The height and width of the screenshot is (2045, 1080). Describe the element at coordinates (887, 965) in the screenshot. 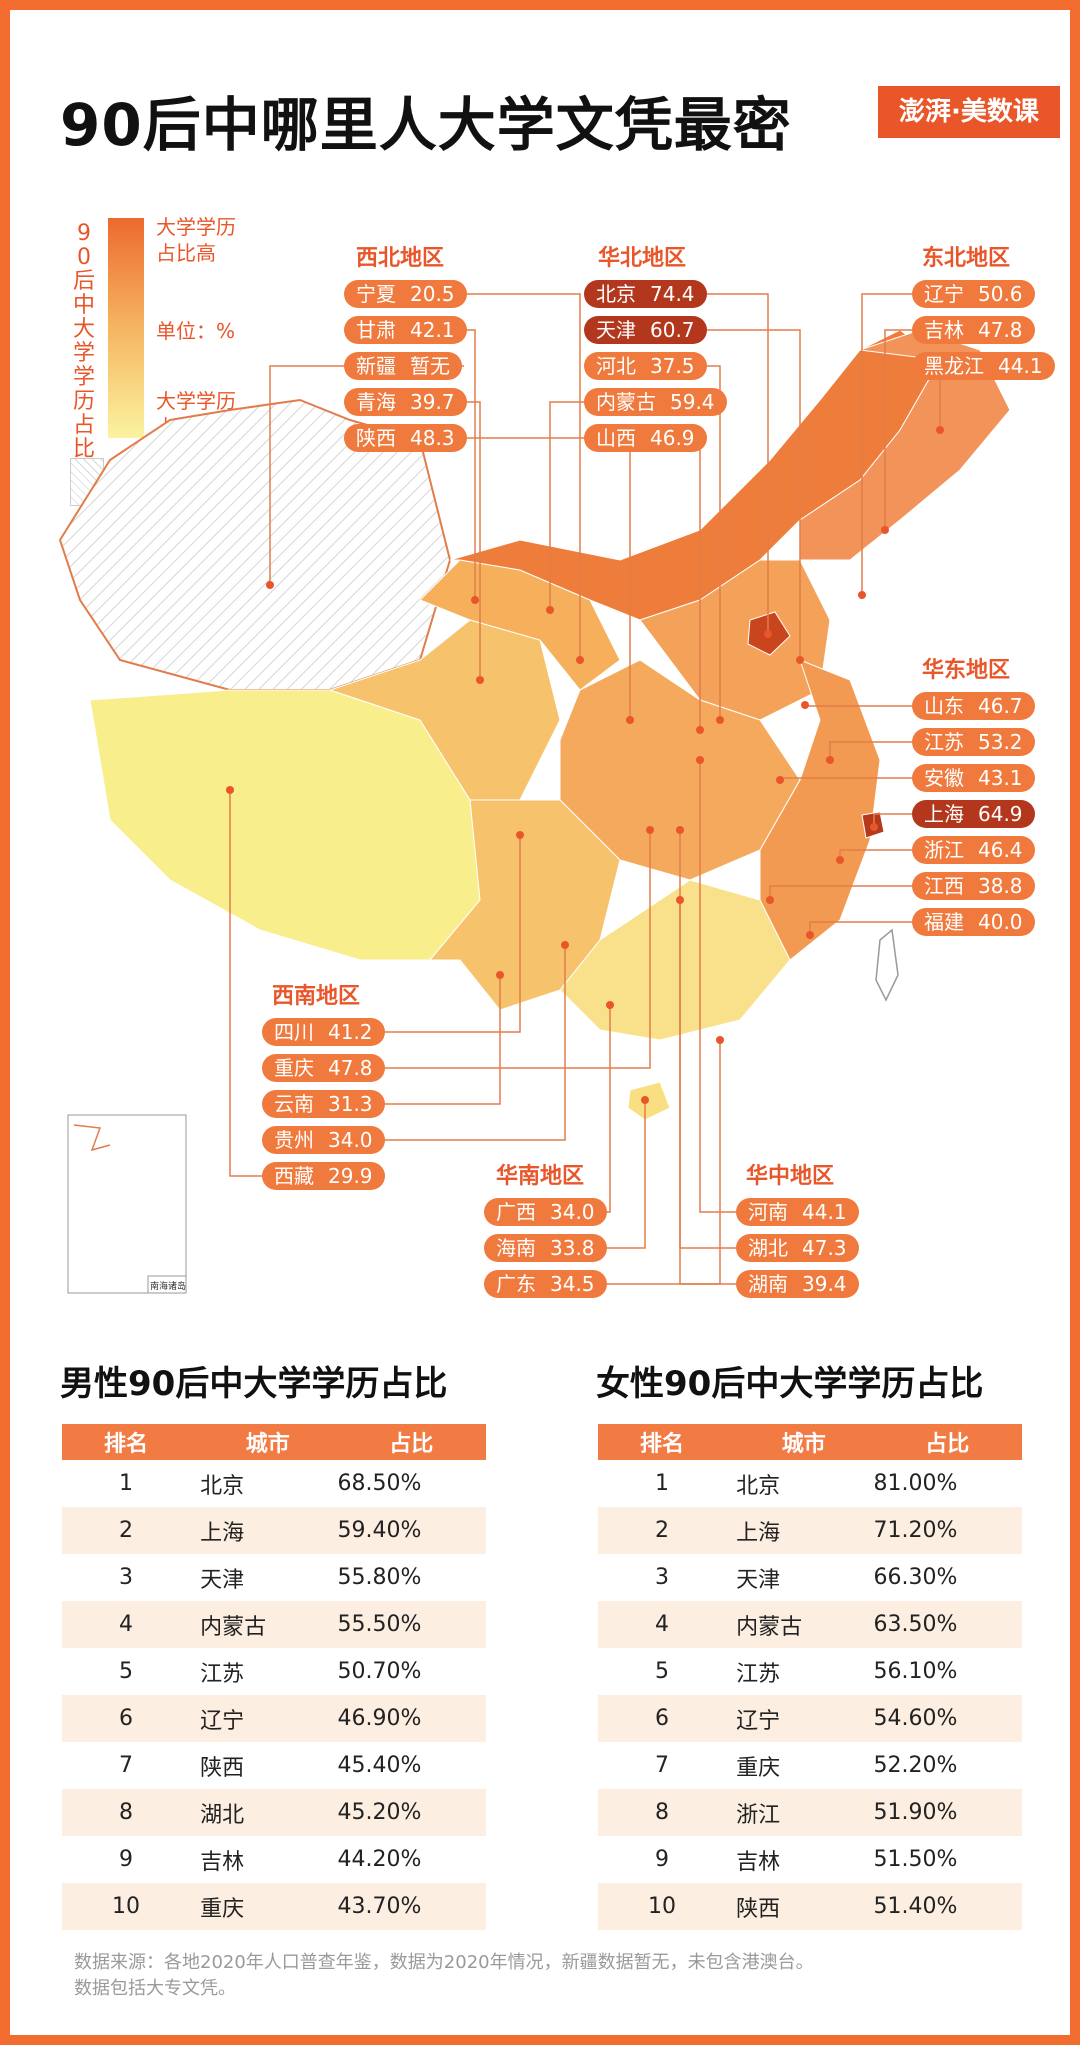

I see `region-taiwan` at that location.